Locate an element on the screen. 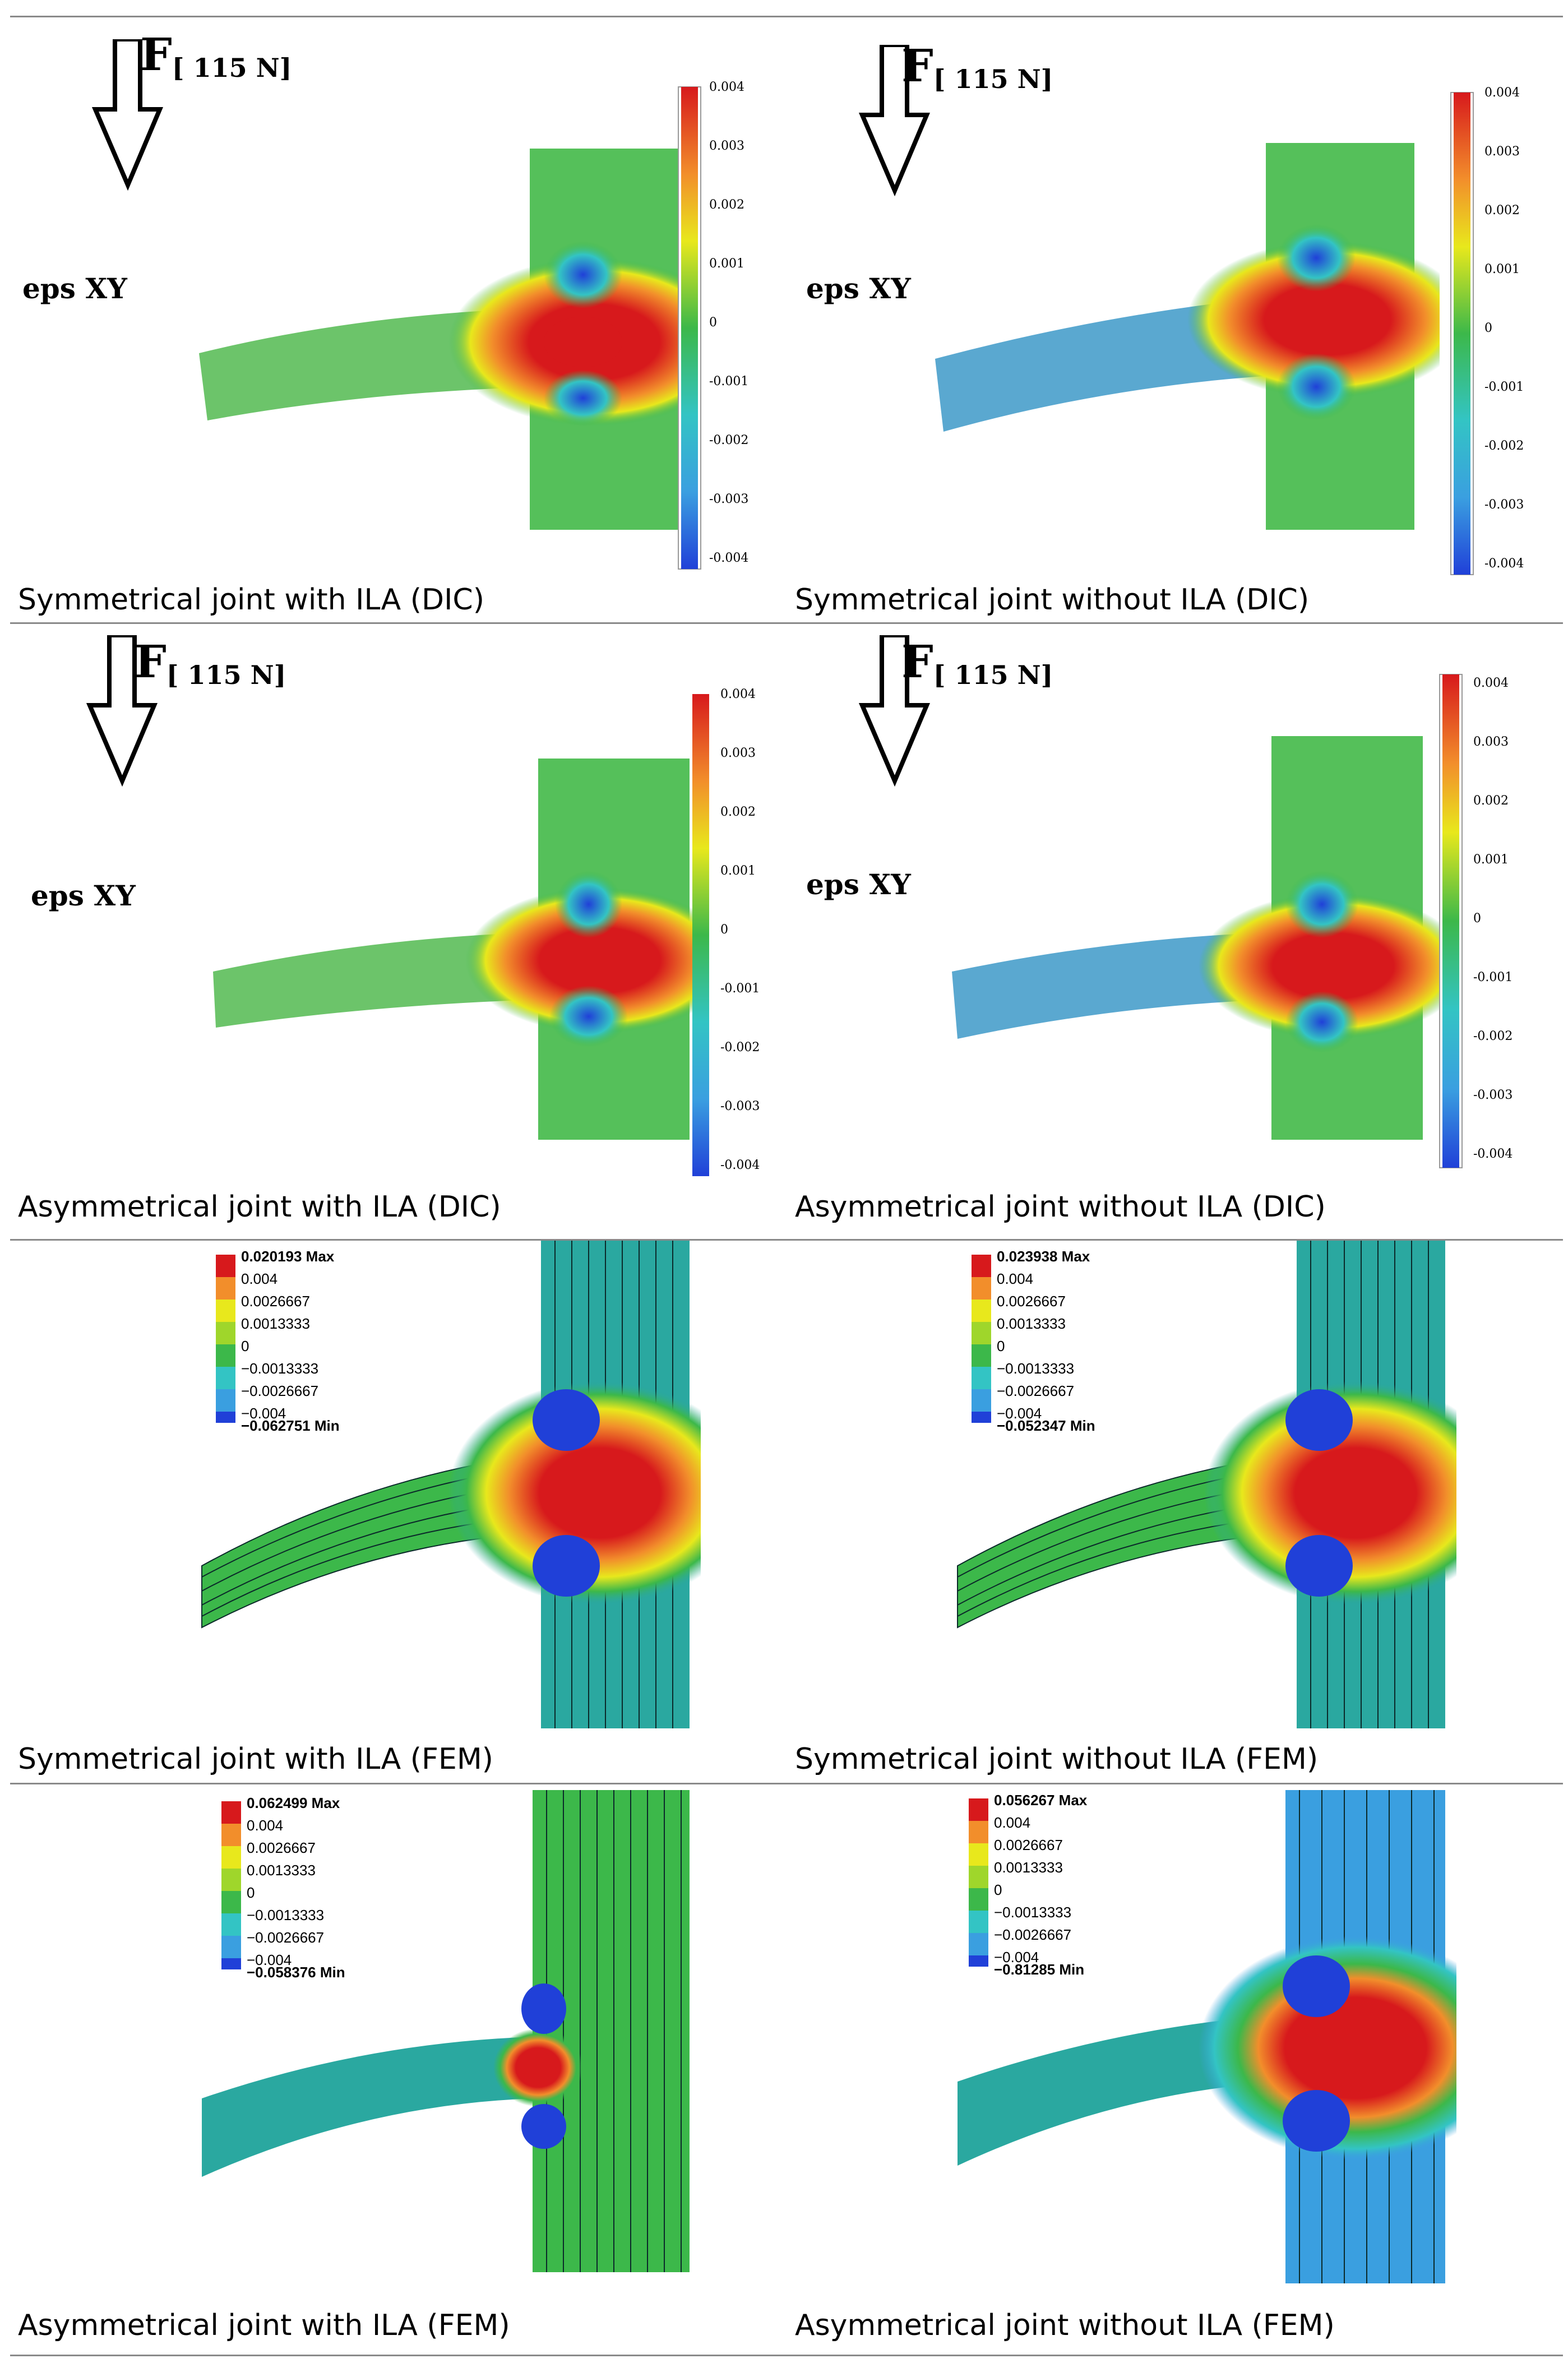 This screenshot has width=1568, height=2363. panel-caption: Asymmetrical joint with ILA (DIC) is located at coordinates (259, 1207).